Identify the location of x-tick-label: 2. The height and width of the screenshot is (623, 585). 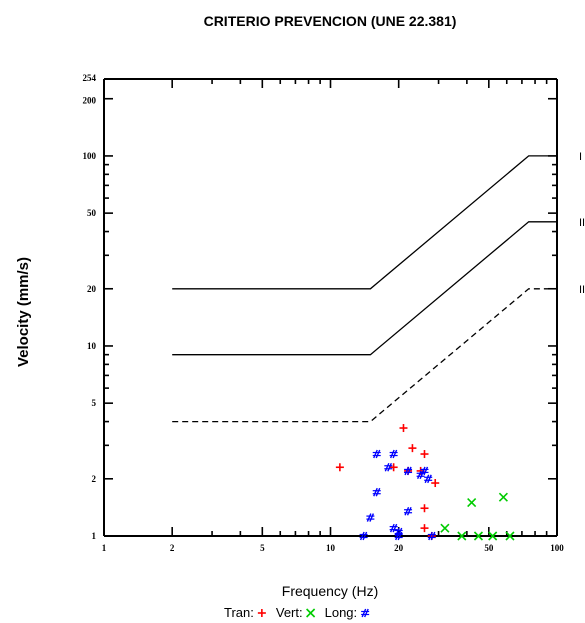
(172, 548).